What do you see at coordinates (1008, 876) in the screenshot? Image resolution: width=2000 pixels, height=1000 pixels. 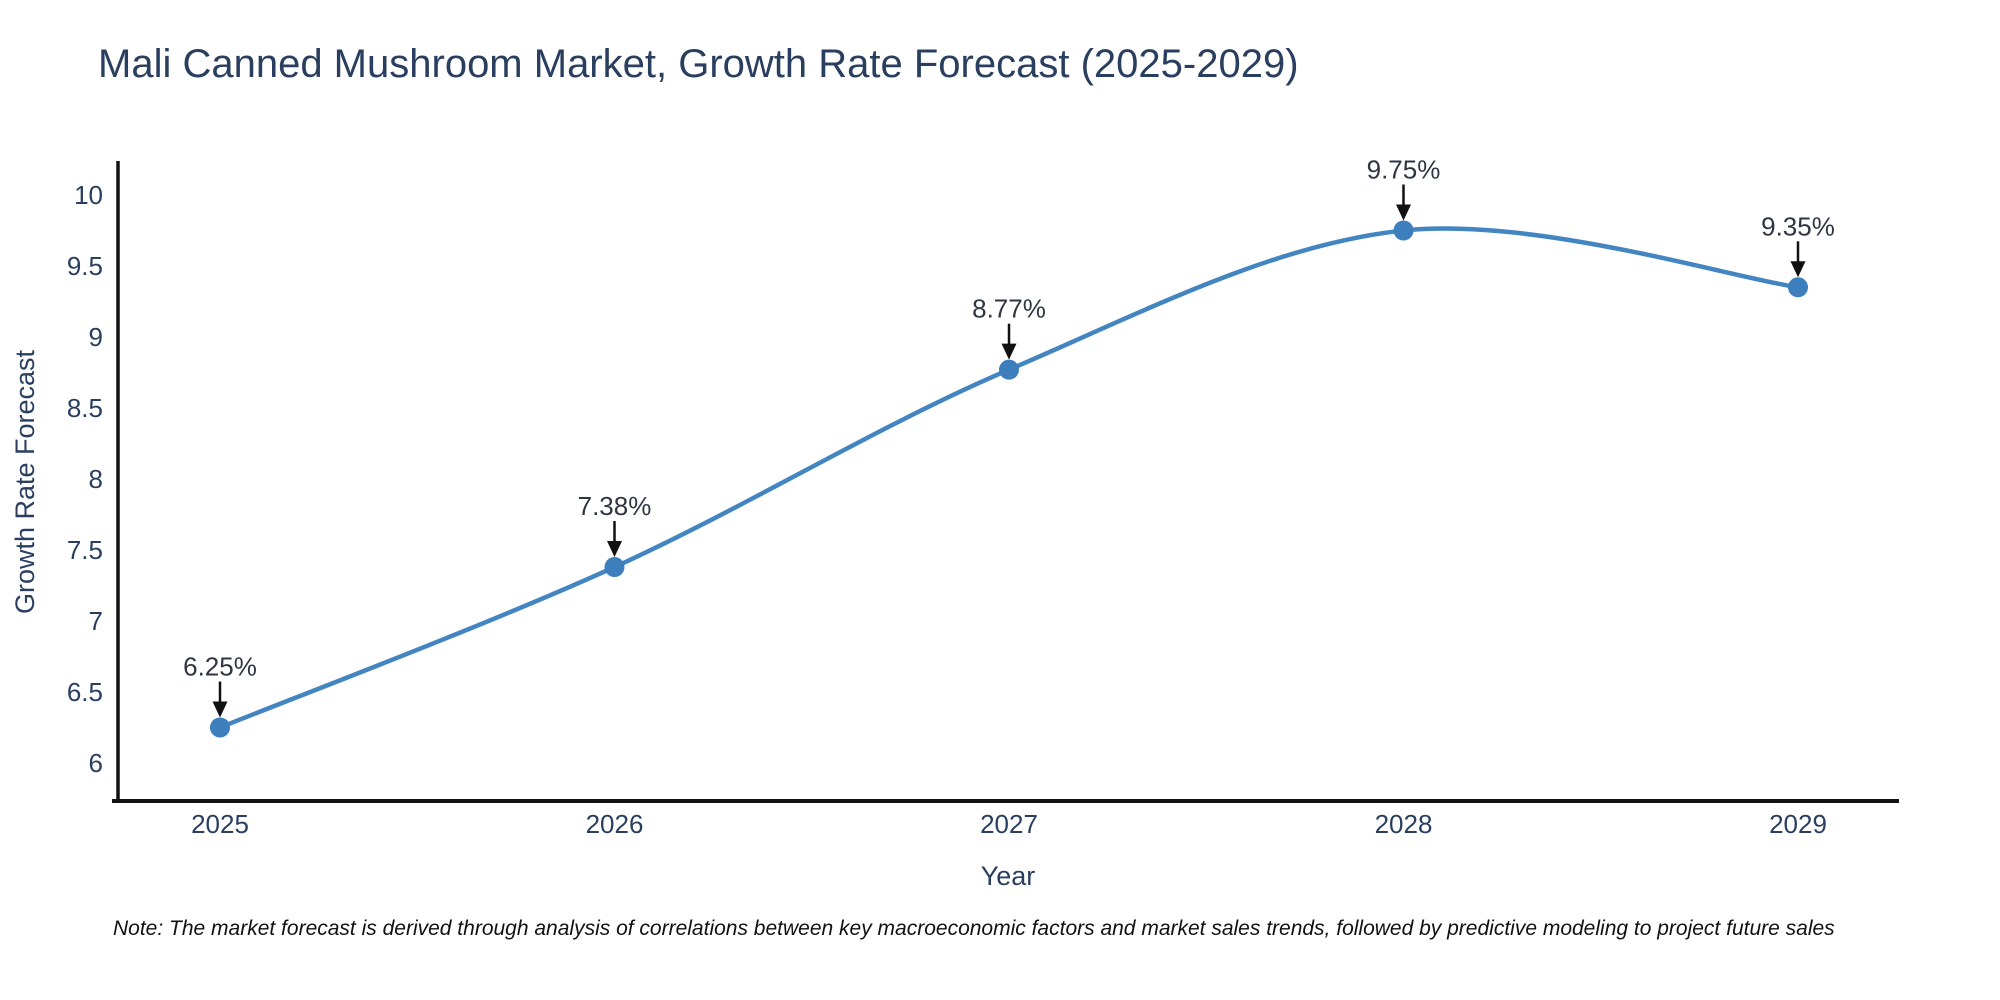 I see `x-axis-title: Year` at bounding box center [1008, 876].